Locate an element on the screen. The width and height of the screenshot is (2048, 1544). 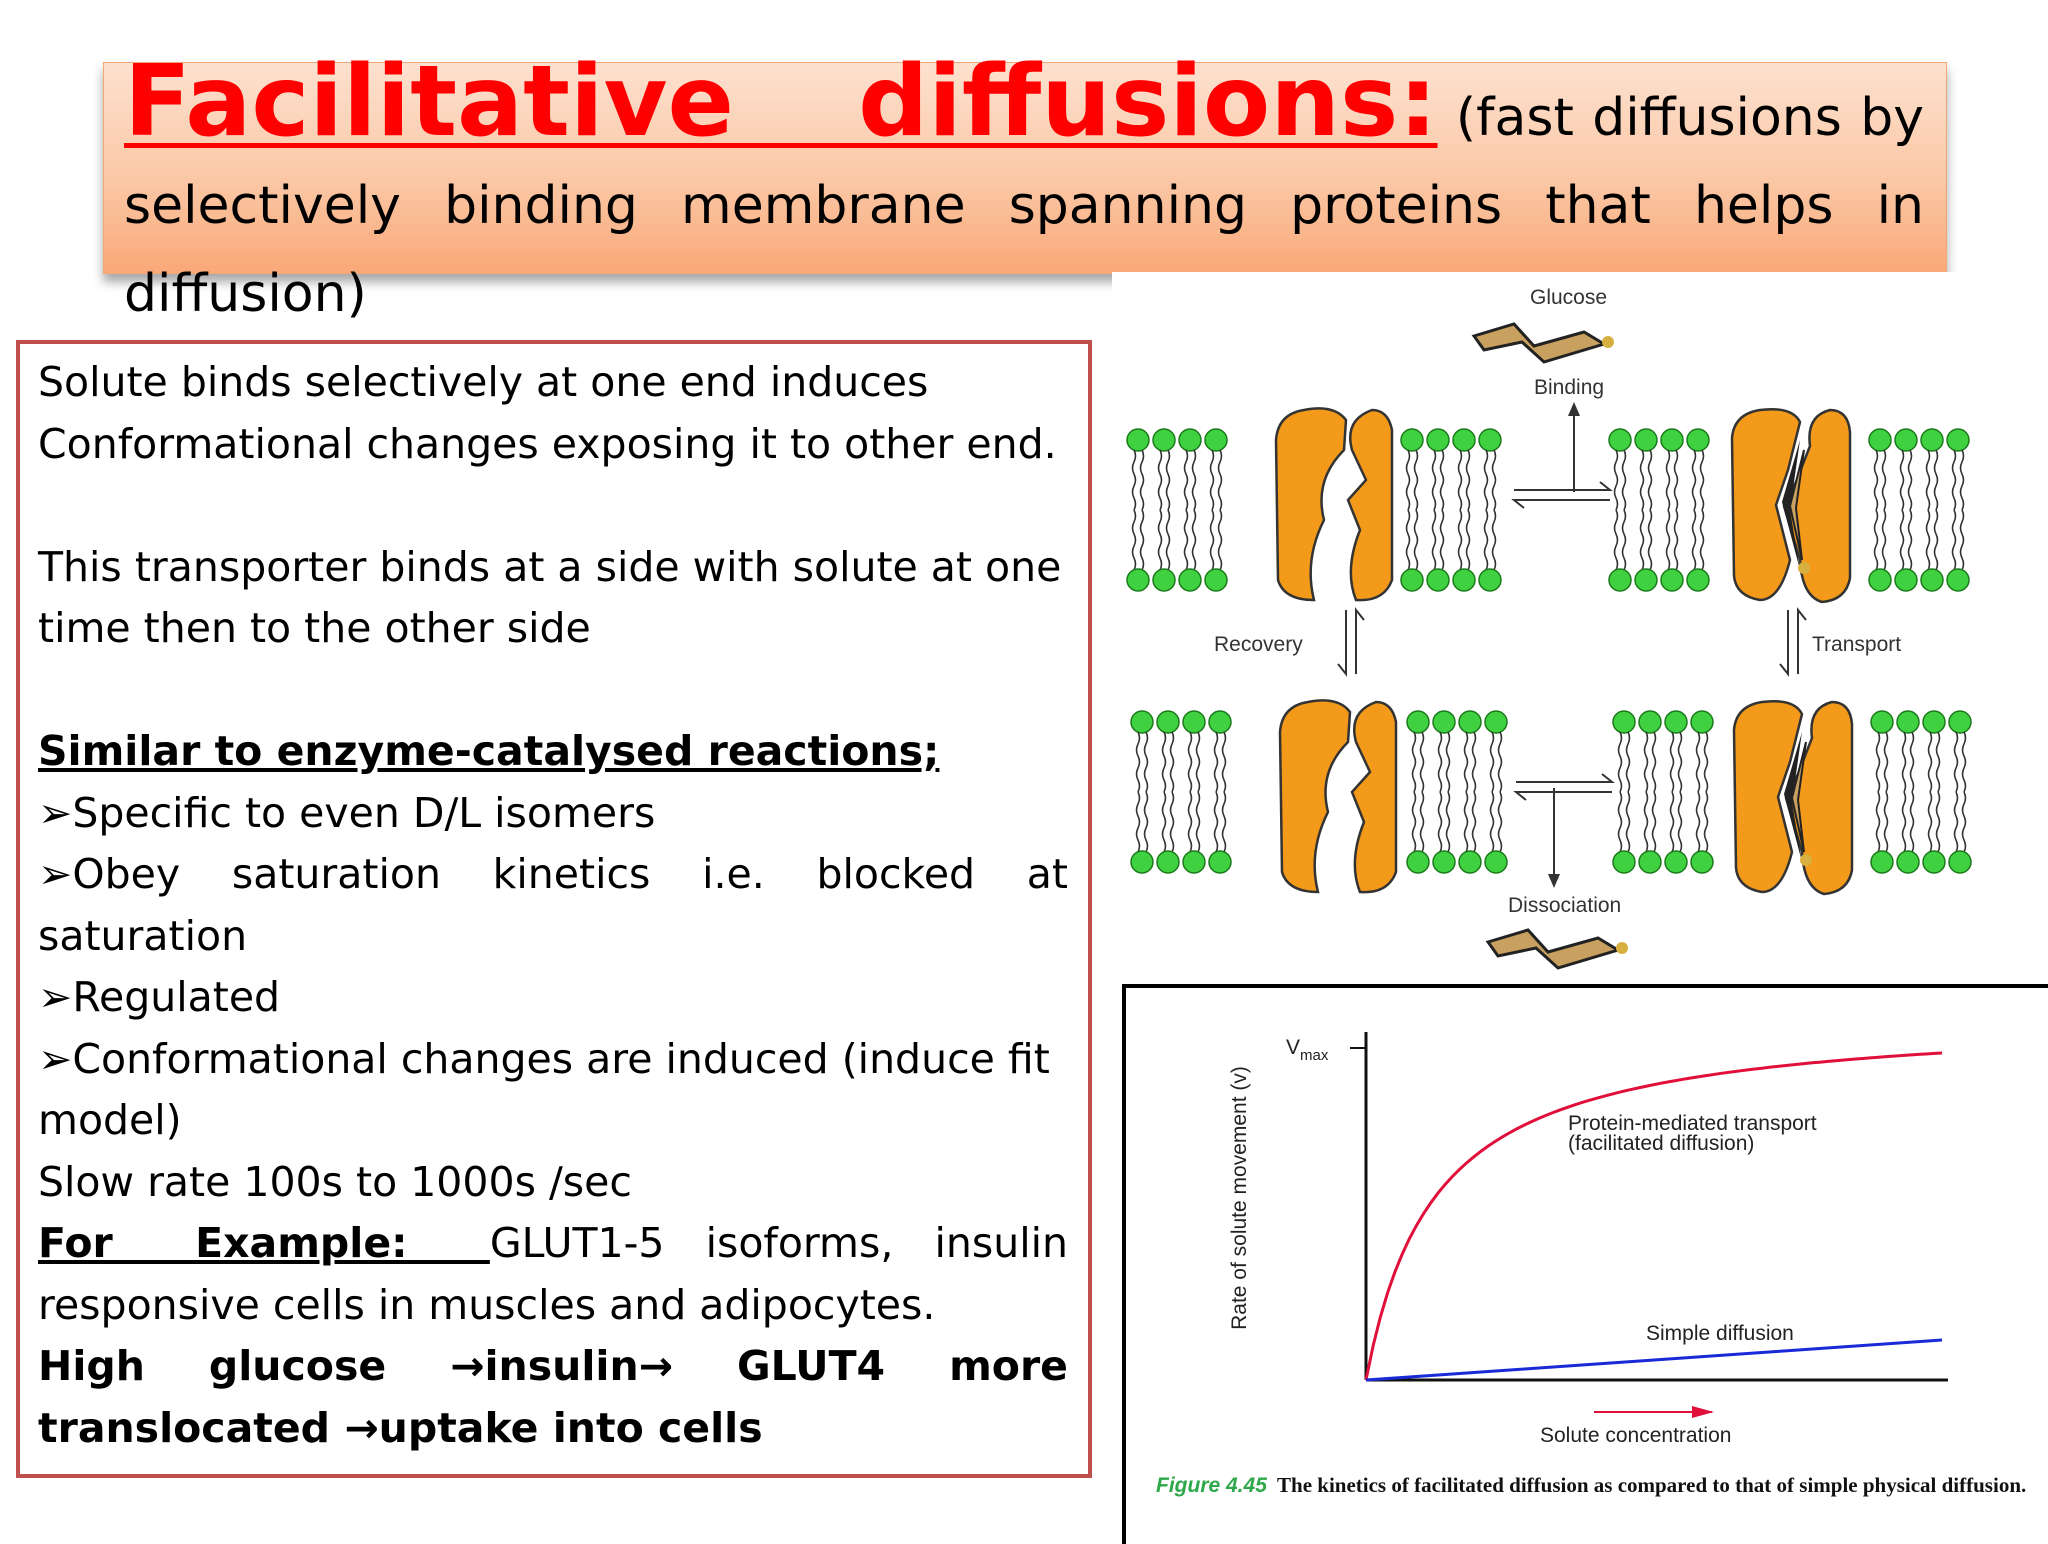
x-axis-label: Solute concentration is located at coordinates (1635, 1435).